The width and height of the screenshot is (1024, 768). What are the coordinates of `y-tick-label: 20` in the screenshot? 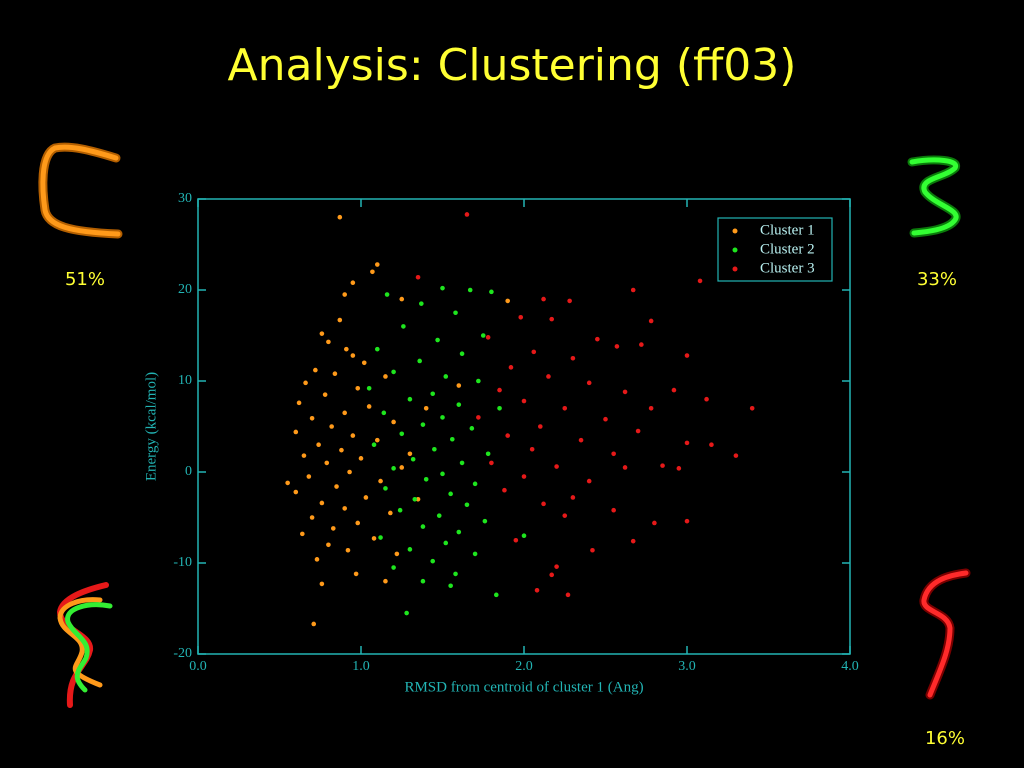 It's located at (185, 289).